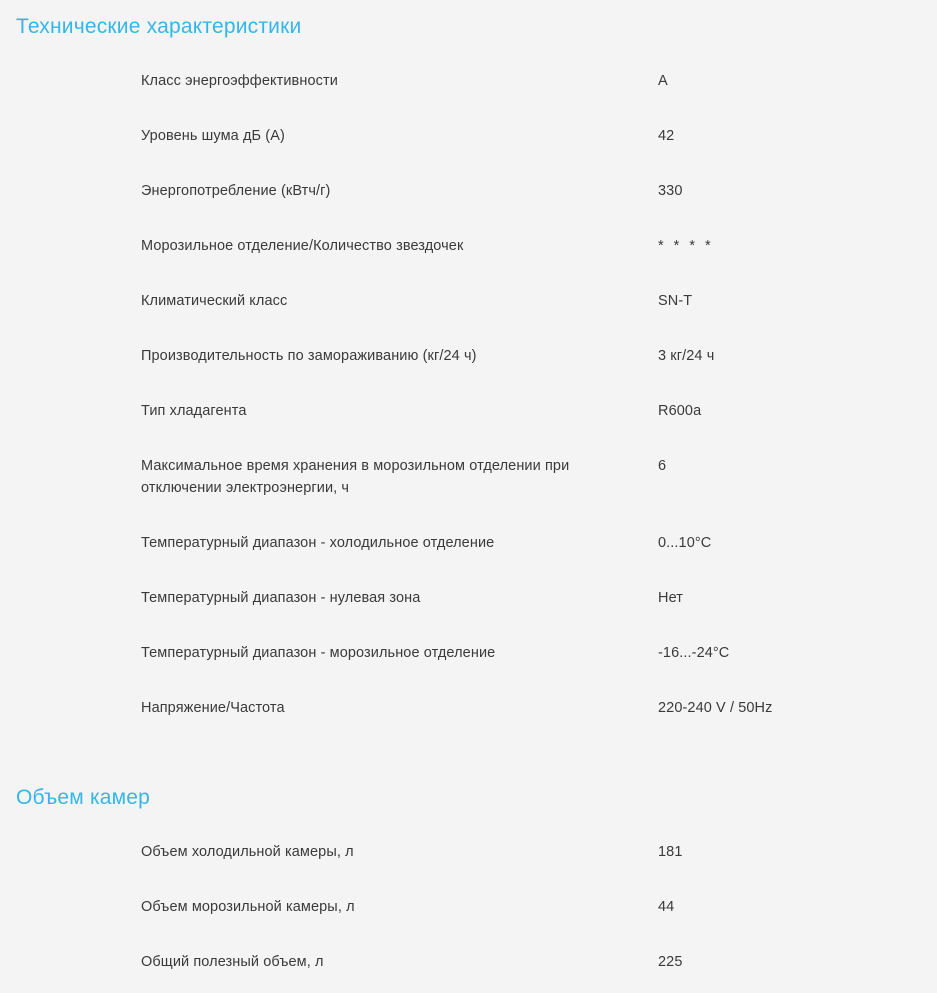 The width and height of the screenshot is (937, 993). Describe the element at coordinates (685, 543) in the screenshot. I see `spec-value: 0...10°C` at that location.